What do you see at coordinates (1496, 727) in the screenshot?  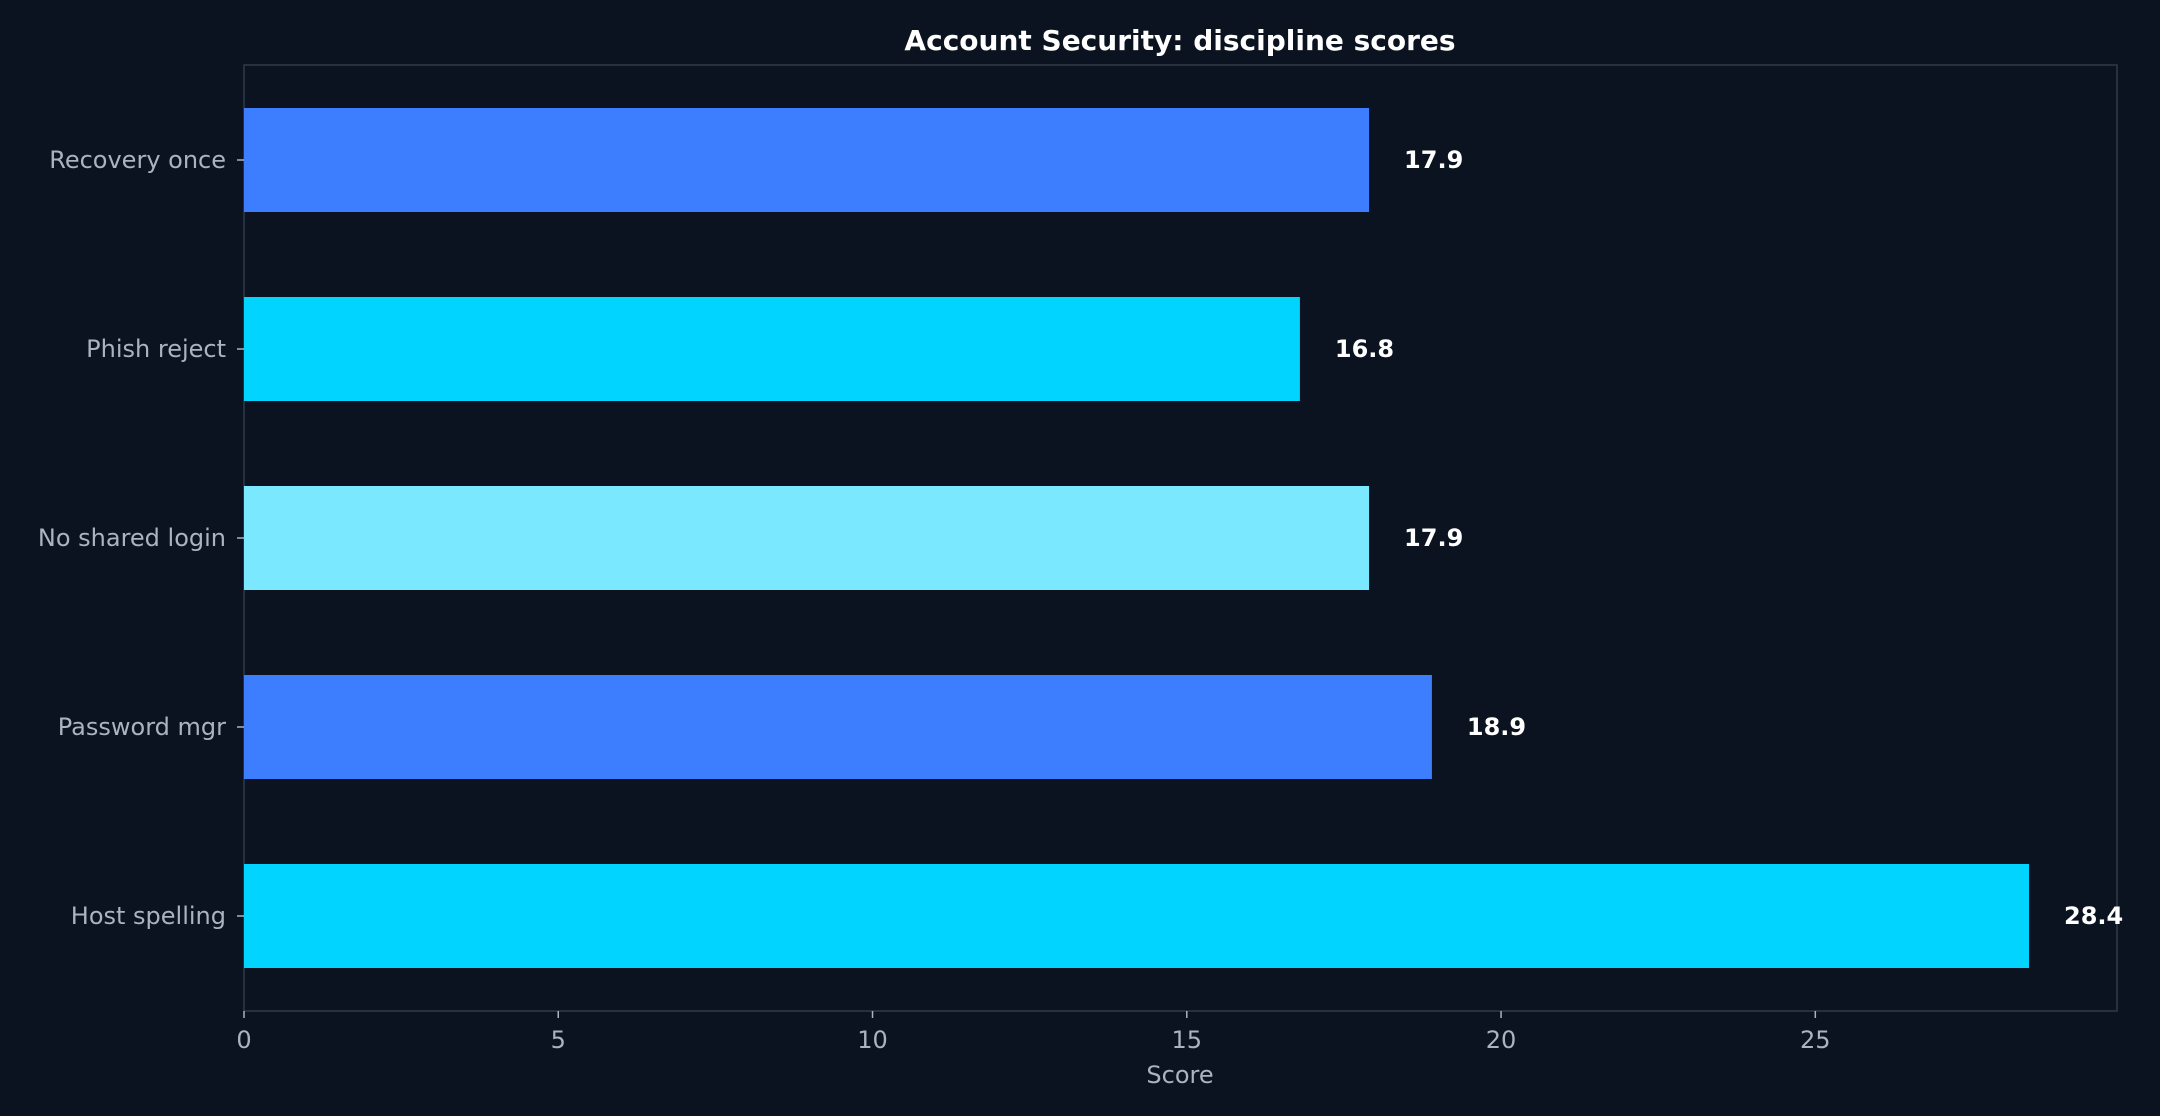 I see `value-label-3: 18.9` at bounding box center [1496, 727].